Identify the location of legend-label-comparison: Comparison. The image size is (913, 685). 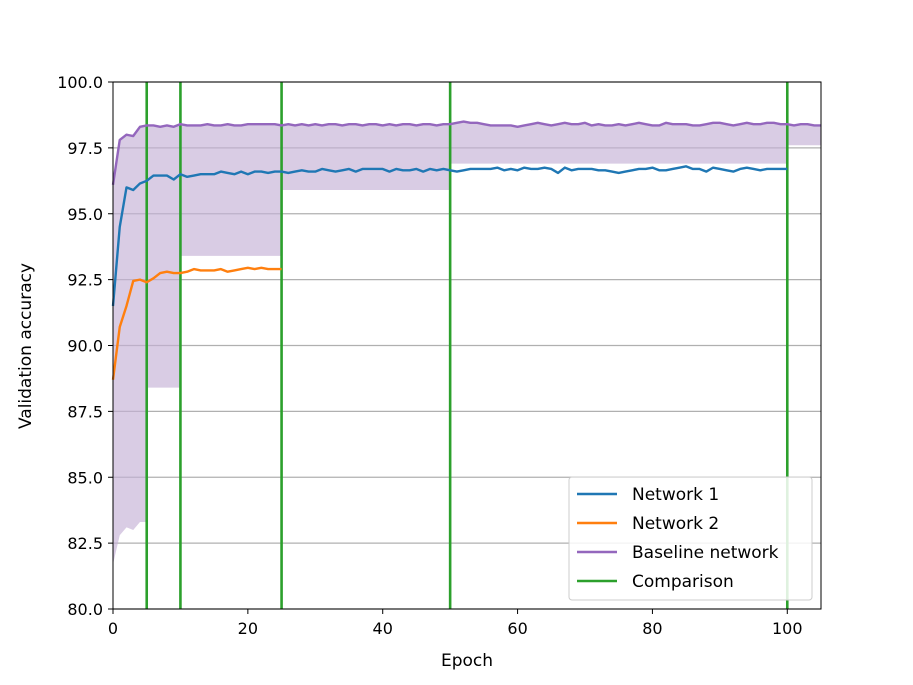
(683, 582).